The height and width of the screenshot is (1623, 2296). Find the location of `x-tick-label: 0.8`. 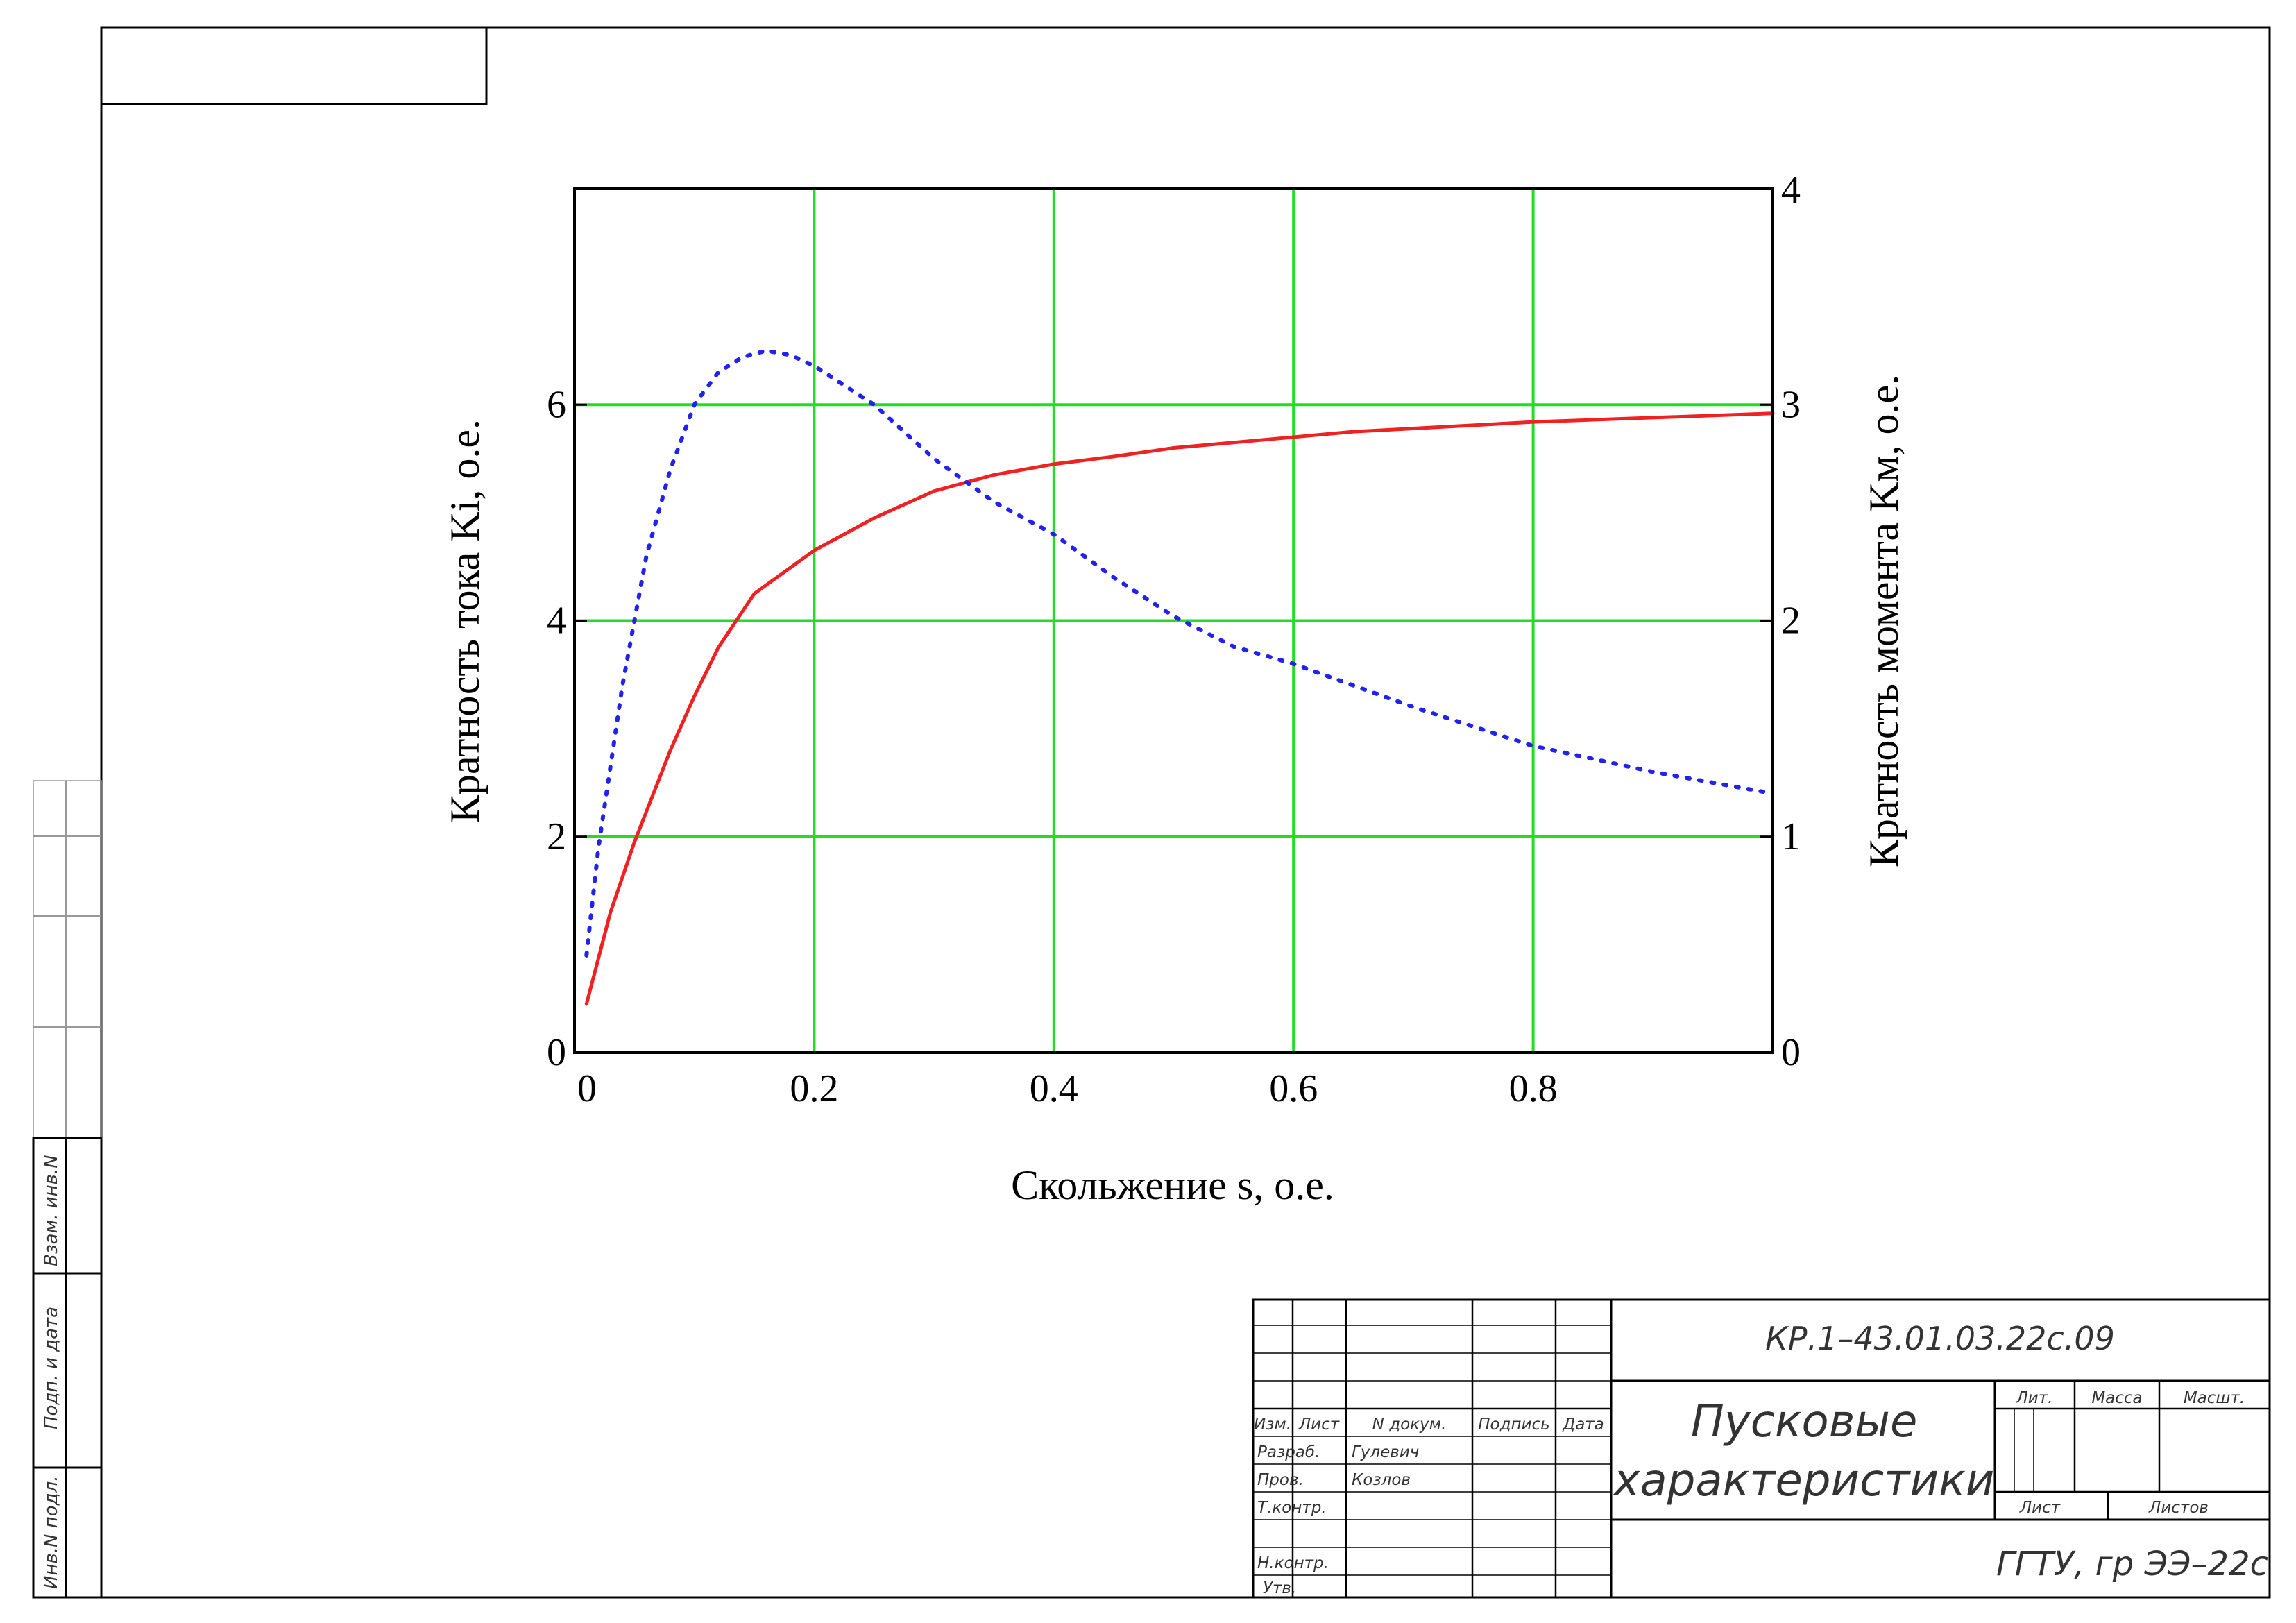

x-tick-label: 0.8 is located at coordinates (1533, 1088).